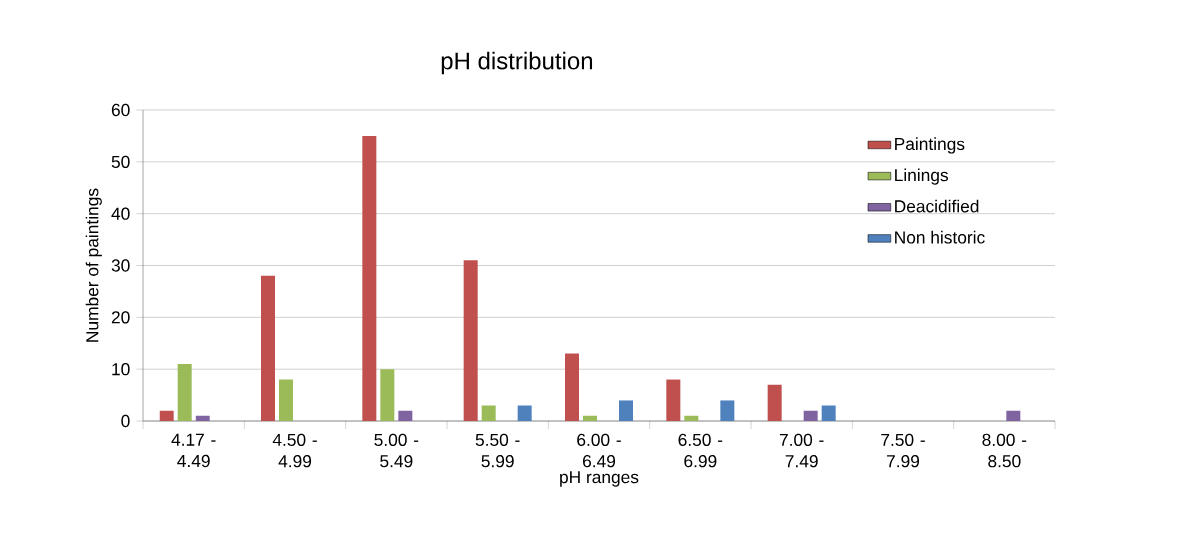  Describe the element at coordinates (121, 369) in the screenshot. I see `y-tick-label: 10` at that location.